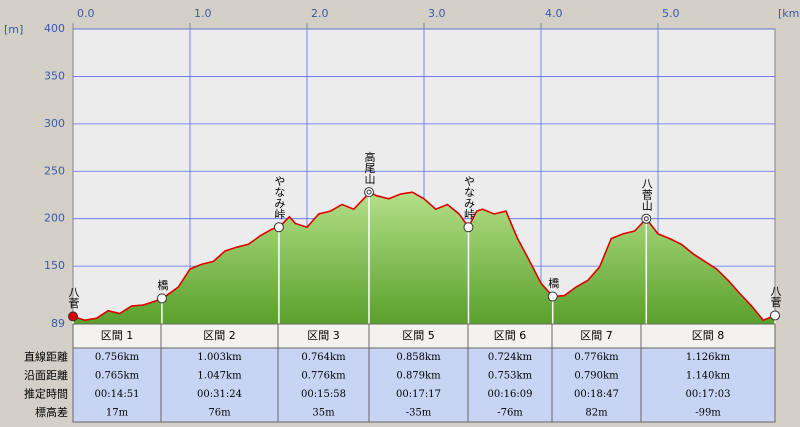  I want to click on cell-text: 82m, so click(596, 412).